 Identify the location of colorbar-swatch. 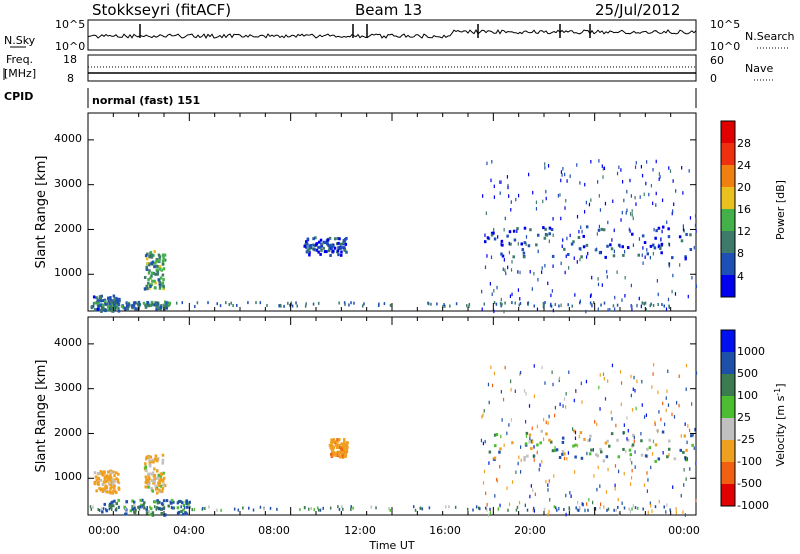
(728, 341).